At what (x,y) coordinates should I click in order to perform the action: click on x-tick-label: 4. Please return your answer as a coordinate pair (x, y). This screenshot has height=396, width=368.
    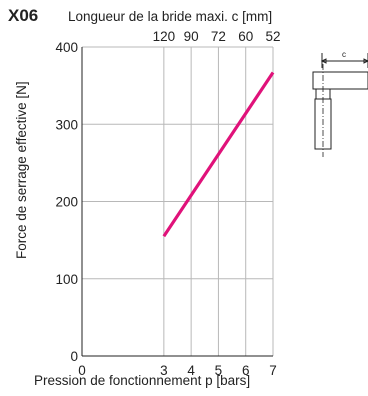
    Looking at the image, I should click on (191, 370).